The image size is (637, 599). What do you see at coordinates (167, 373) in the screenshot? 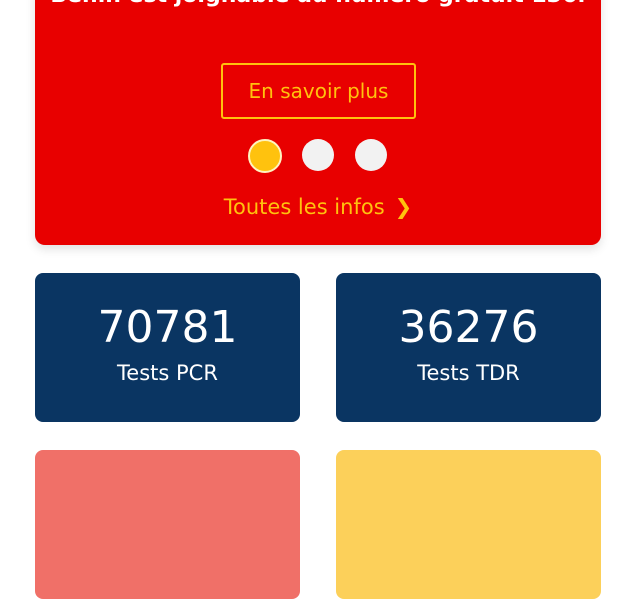
I see `stat-label: Tests PCR` at bounding box center [167, 373].